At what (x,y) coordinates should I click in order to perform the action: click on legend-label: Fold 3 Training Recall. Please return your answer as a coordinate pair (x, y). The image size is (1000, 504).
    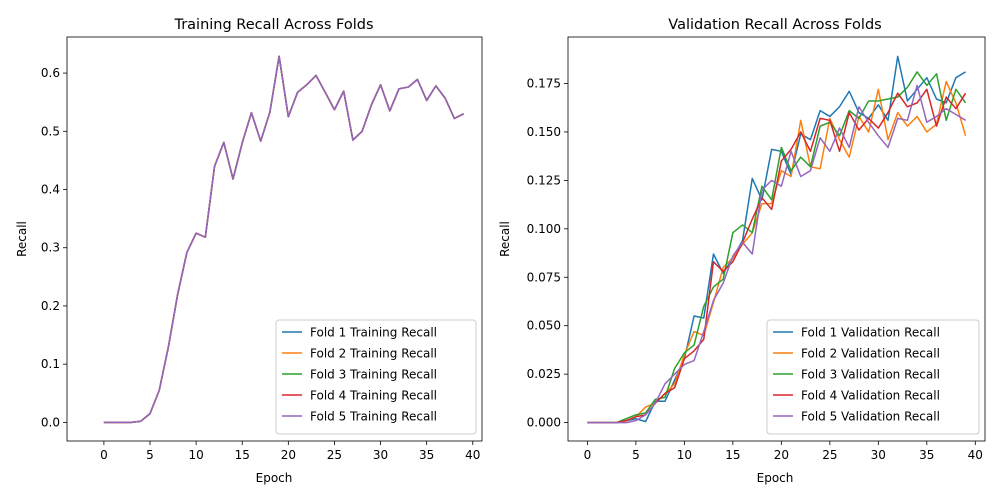
    Looking at the image, I should click on (373, 375).